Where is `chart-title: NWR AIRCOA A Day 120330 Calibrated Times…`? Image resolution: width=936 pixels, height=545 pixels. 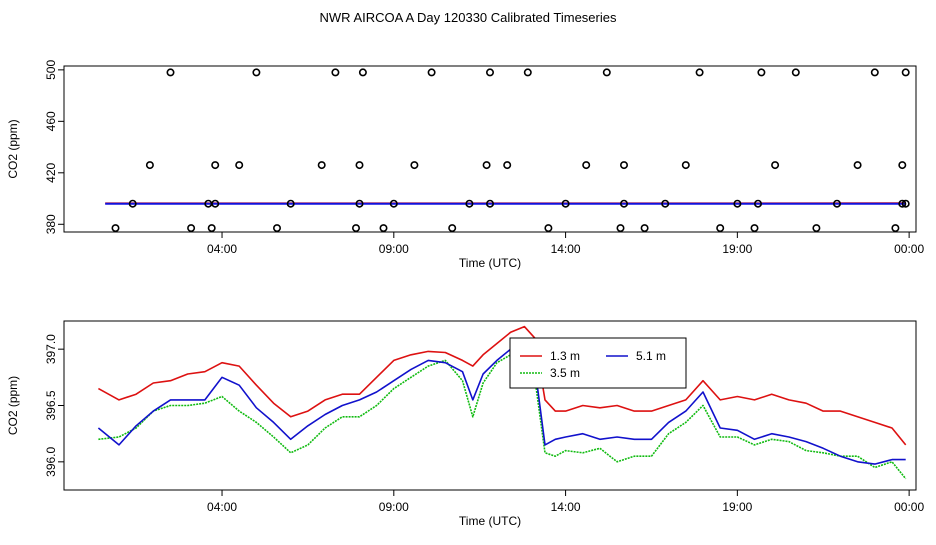 chart-title: NWR AIRCOA A Day 120330 Calibrated Times… is located at coordinates (468, 17).